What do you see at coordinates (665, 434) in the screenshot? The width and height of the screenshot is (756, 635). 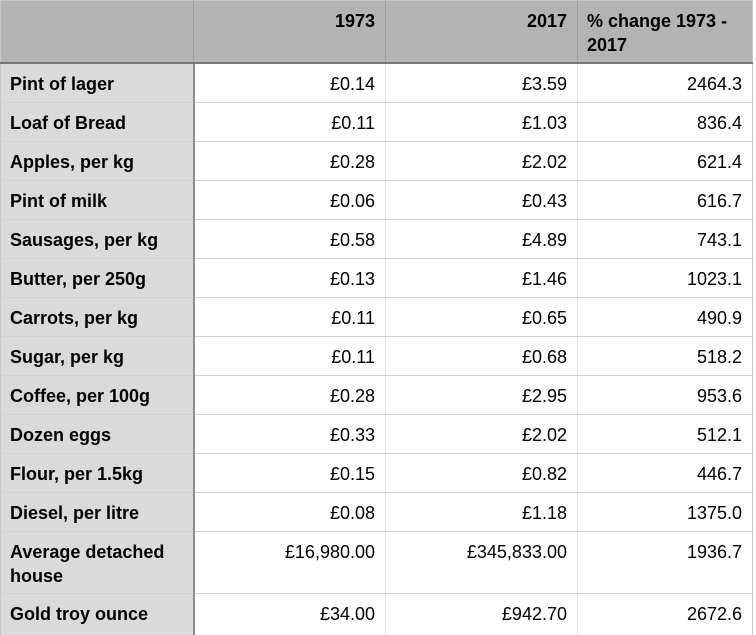 I see `pct-change-cell: 512.1` at bounding box center [665, 434].